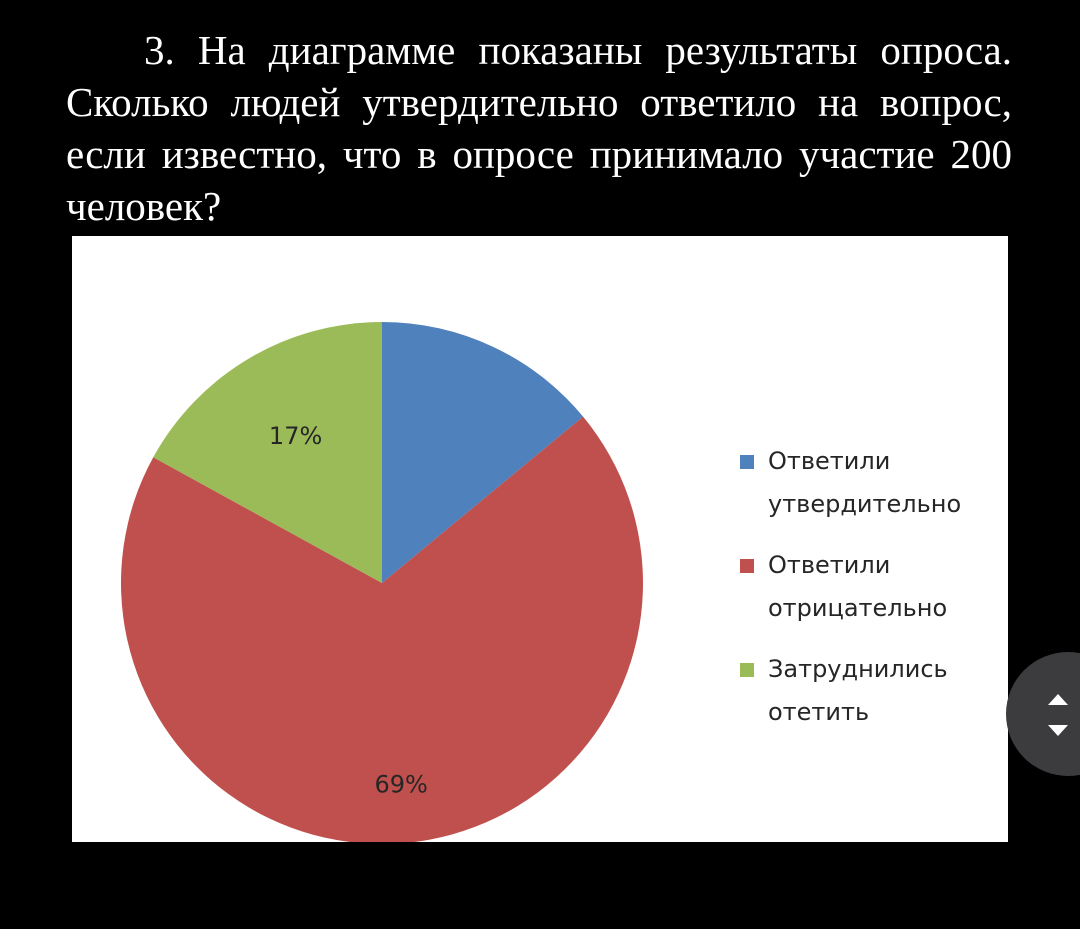  I want to click on chevron-down-icon, so click(1058, 730).